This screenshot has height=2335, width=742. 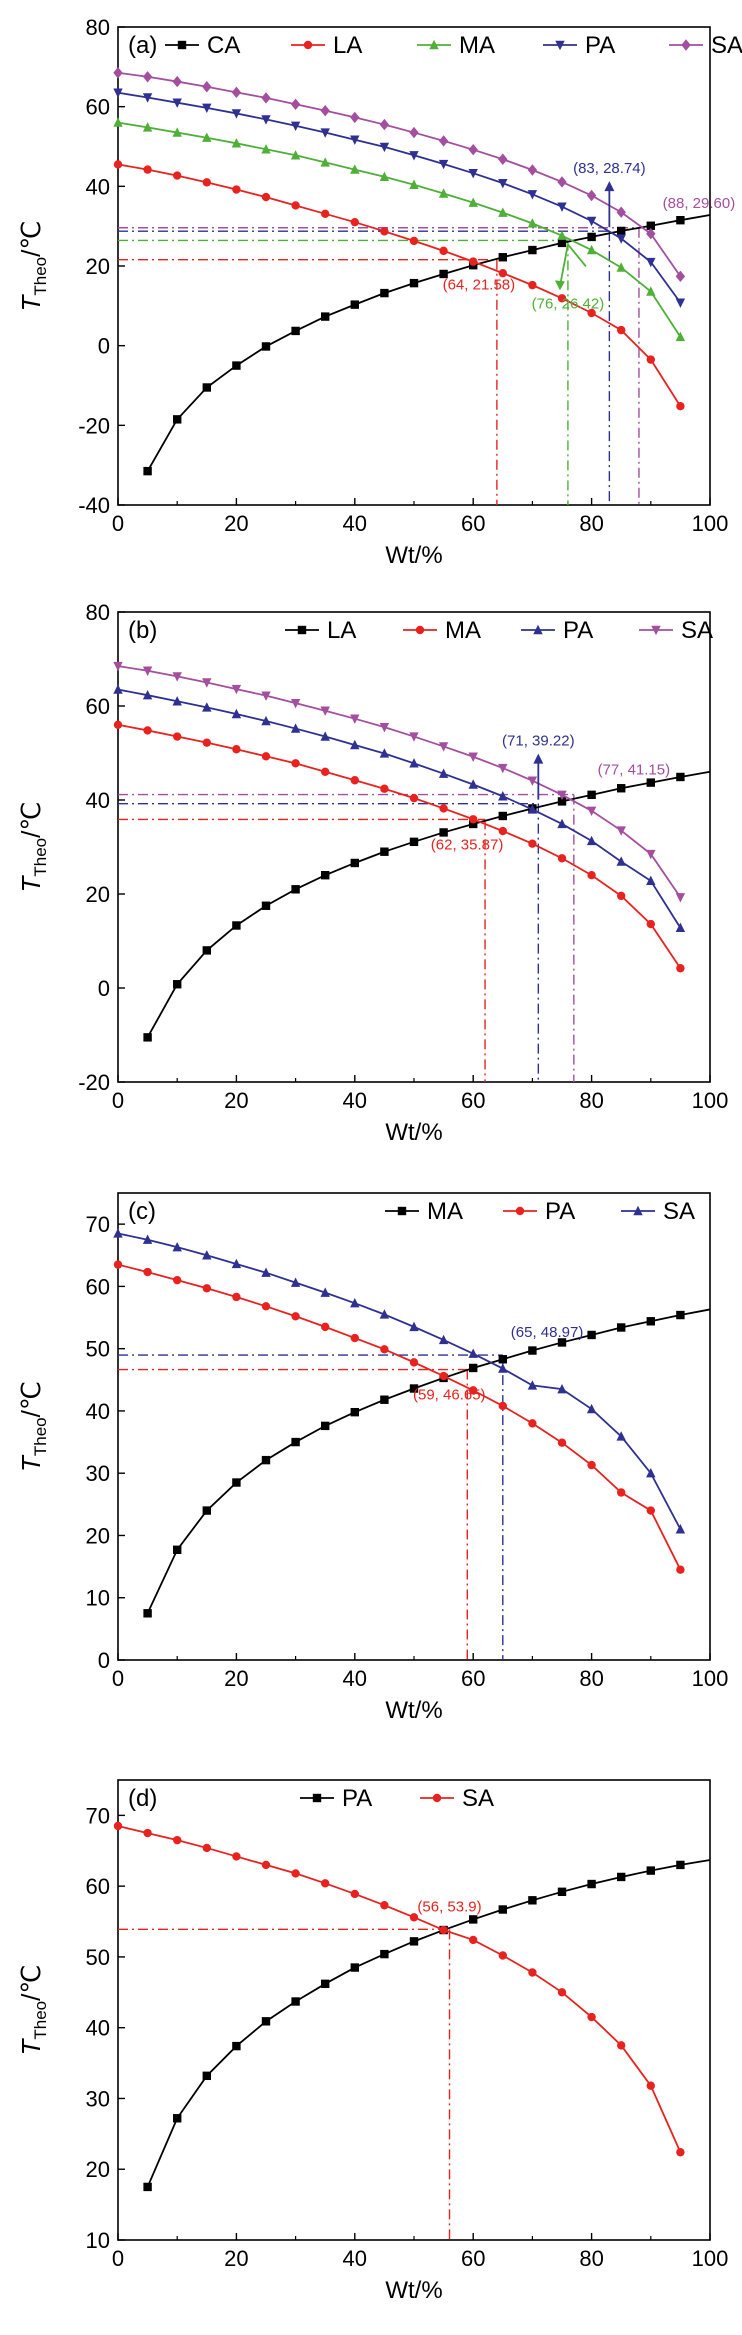 I want to click on series-line-ma, so click(x=399, y=846).